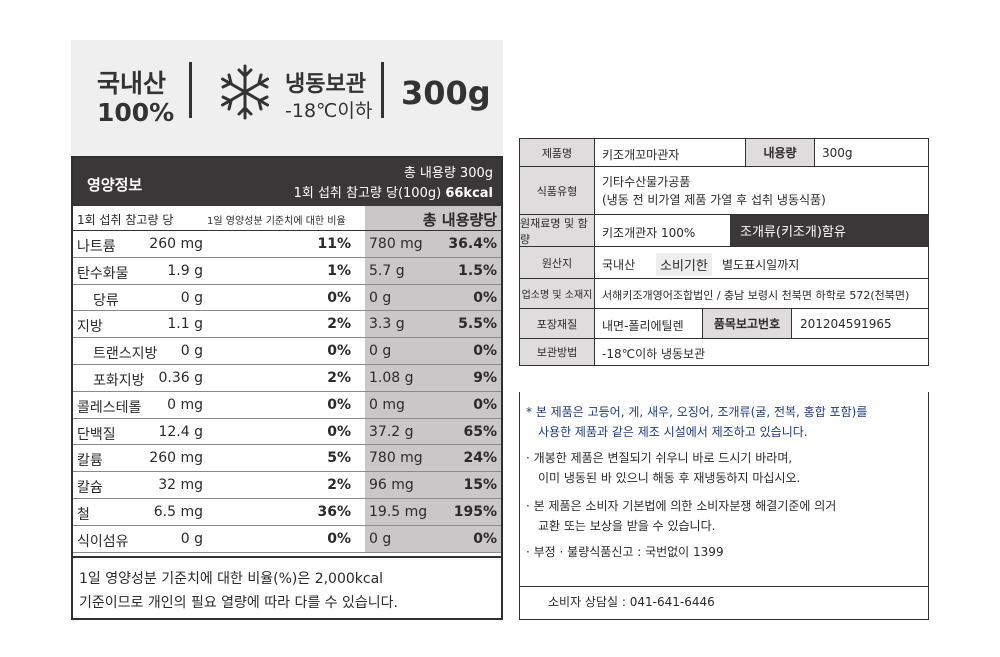 The height and width of the screenshot is (657, 1000). What do you see at coordinates (180, 485) in the screenshot?
I see `nutrient-amount: 32 mg` at bounding box center [180, 485].